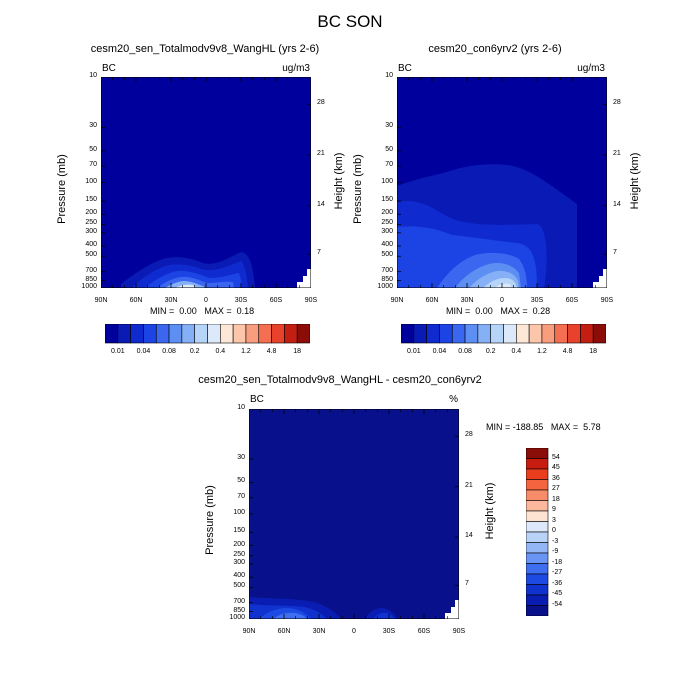 The width and height of the screenshot is (700, 700). I want to click on panel-1-ytick-label-7: 250, so click(91, 223).